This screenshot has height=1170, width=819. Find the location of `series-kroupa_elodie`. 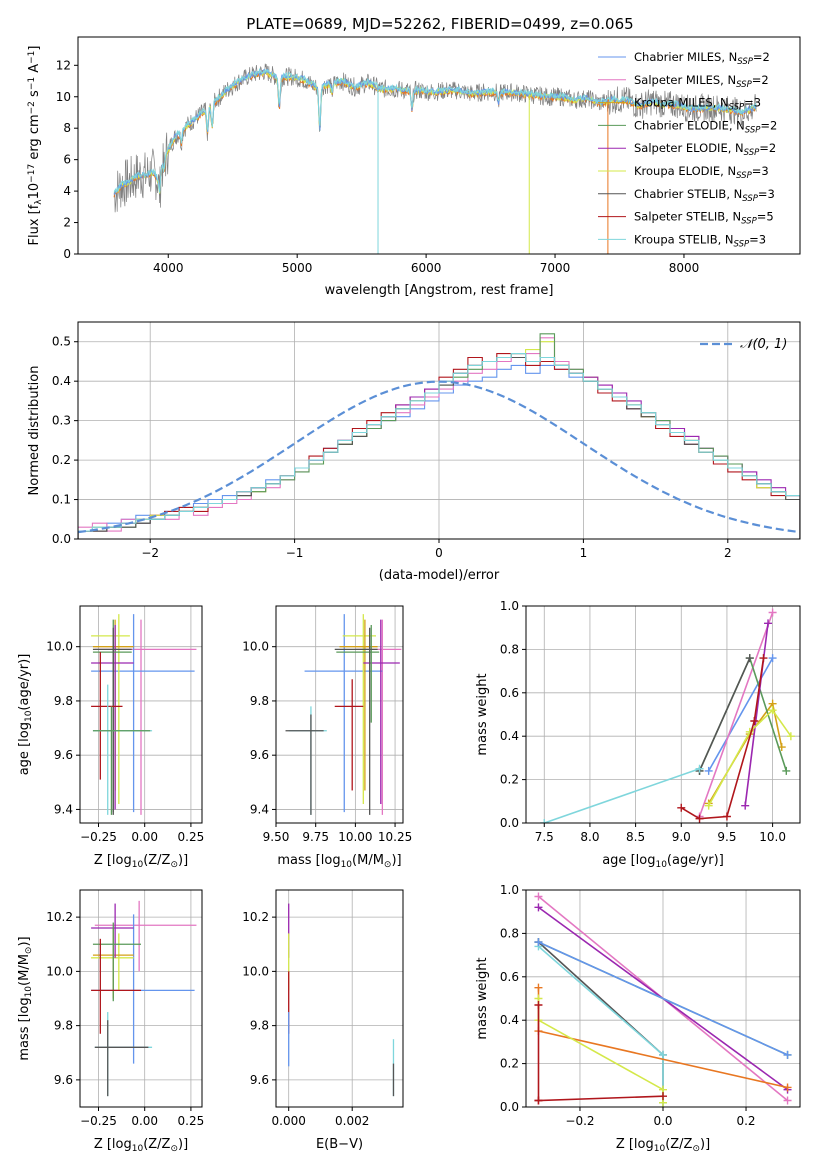

series-kroupa_elodie is located at coordinates (600, 1050).